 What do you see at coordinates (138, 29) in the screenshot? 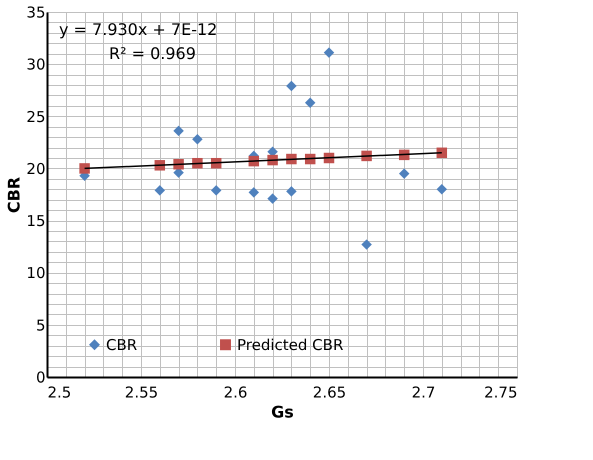
I see `annotation: y = 7.930x + 7E-12` at bounding box center [138, 29].